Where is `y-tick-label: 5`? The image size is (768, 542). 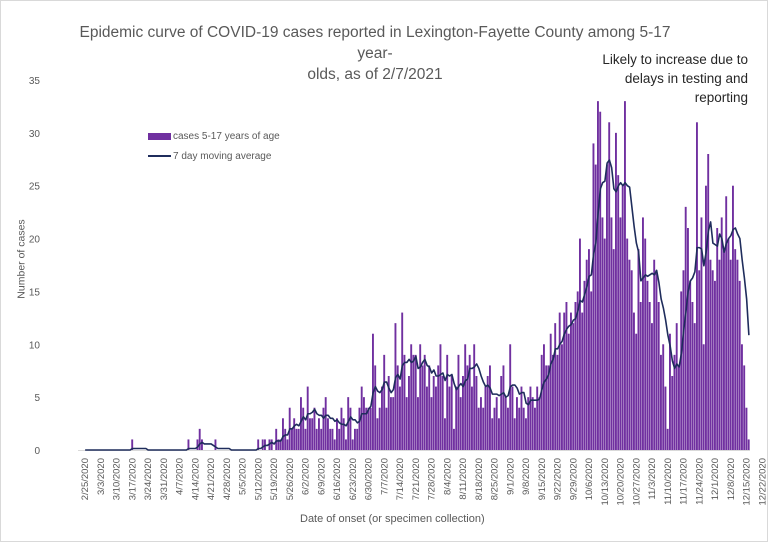
y-tick-label: 5 is located at coordinates (37, 398).